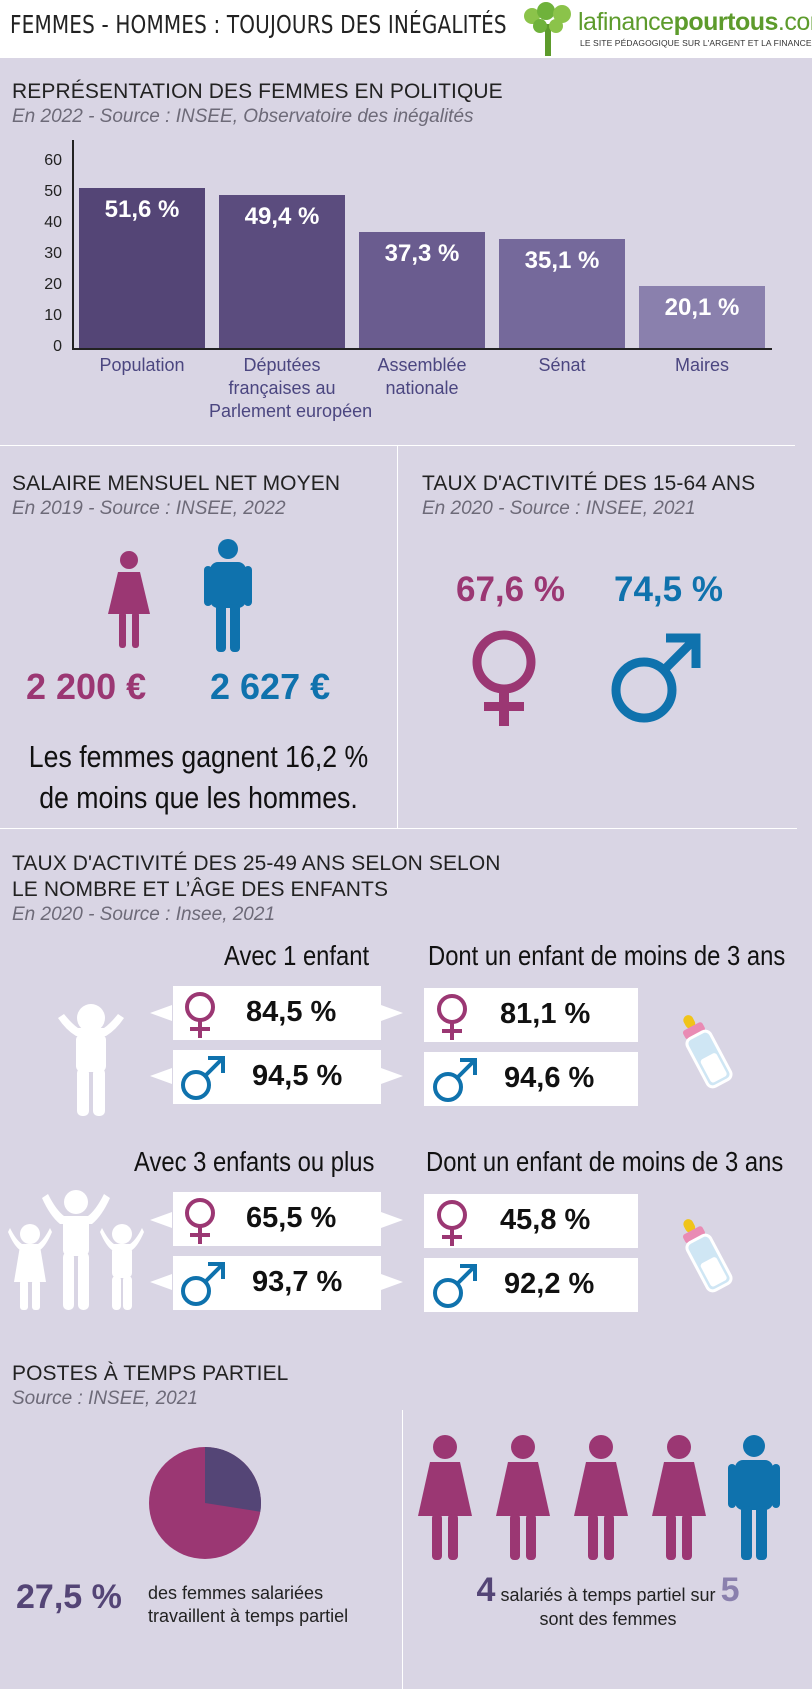 This screenshot has height=1689, width=812. What do you see at coordinates (607, 955) in the screenshot?
I see `group1-head-right: Dont un enfant de moins de 3 ans` at bounding box center [607, 955].